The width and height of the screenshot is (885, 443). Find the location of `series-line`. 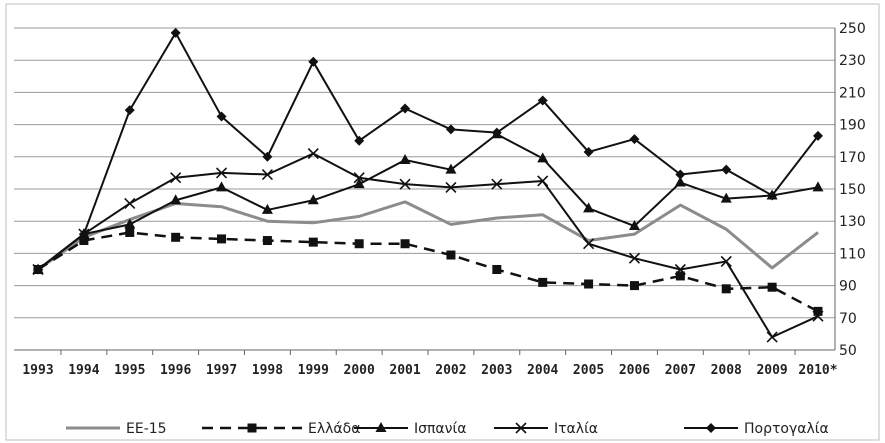

series-line is located at coordinates (428, 235).